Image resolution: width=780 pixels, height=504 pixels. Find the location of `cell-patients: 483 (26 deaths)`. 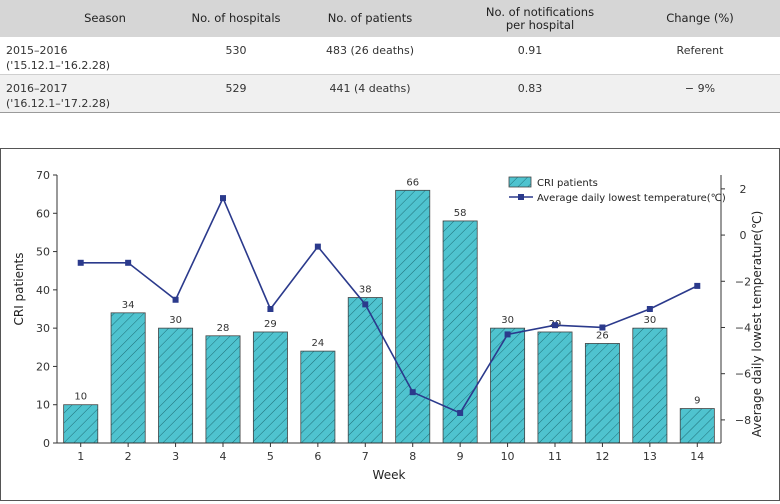

cell-patients: 483 (26 deaths) is located at coordinates (370, 50).